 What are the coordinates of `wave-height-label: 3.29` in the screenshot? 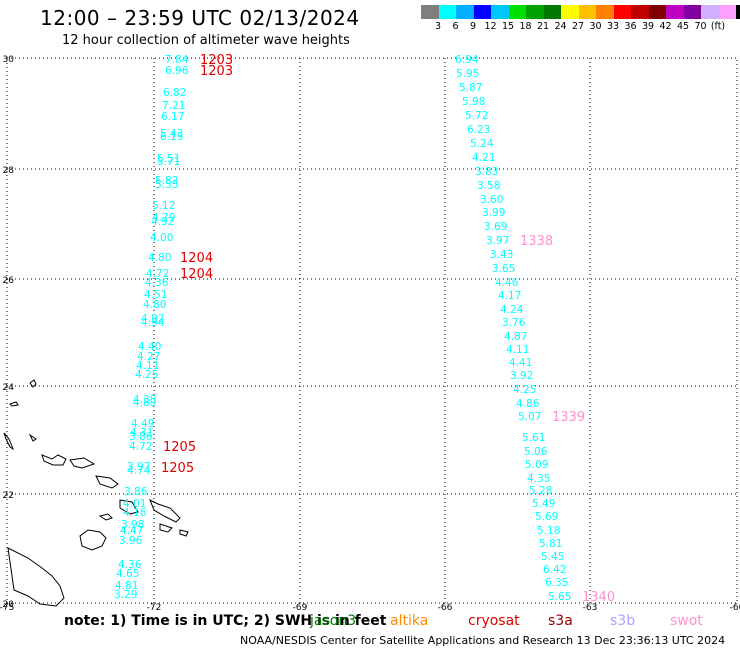 It's located at (125, 595).